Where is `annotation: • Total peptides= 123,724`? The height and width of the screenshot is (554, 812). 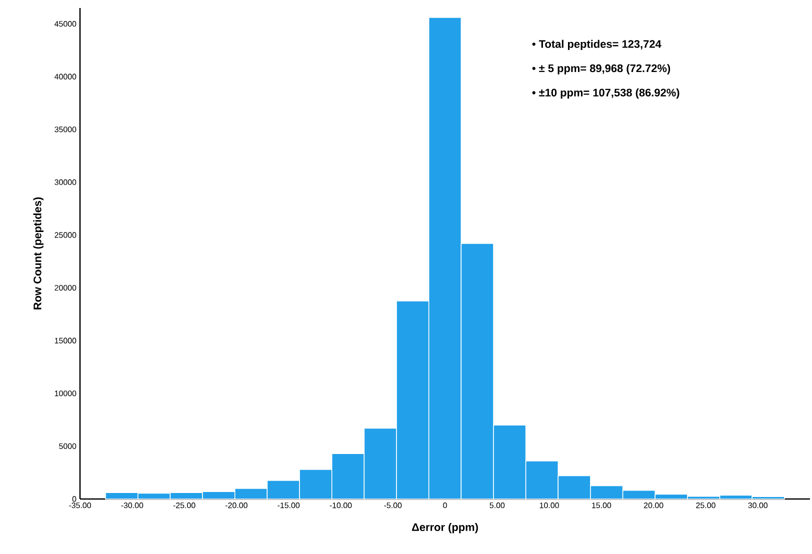 annotation: • Total peptides= 123,724 is located at coordinates (597, 45).